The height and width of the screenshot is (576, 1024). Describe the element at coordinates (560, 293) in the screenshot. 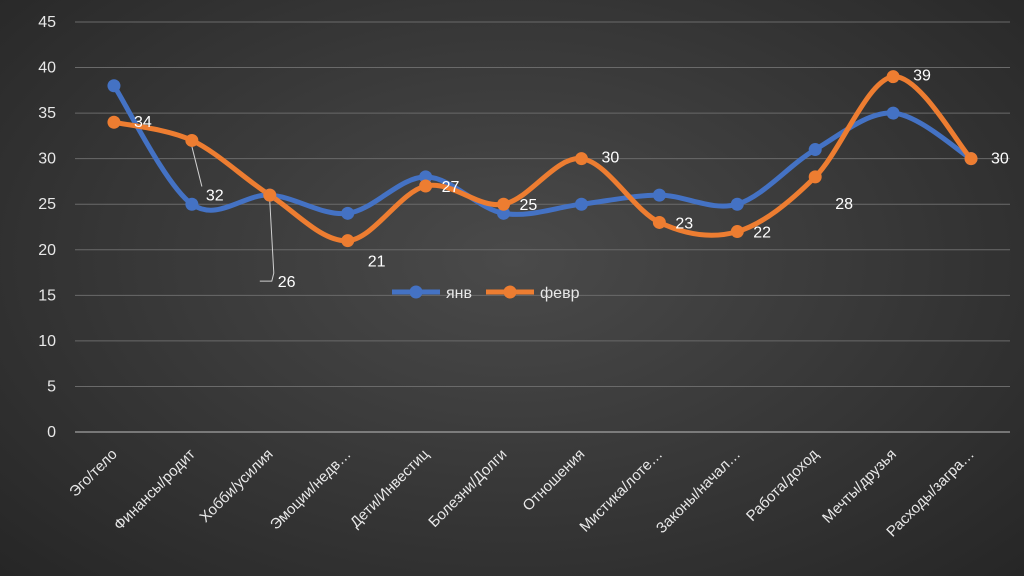

I see `legend-label: февр` at that location.